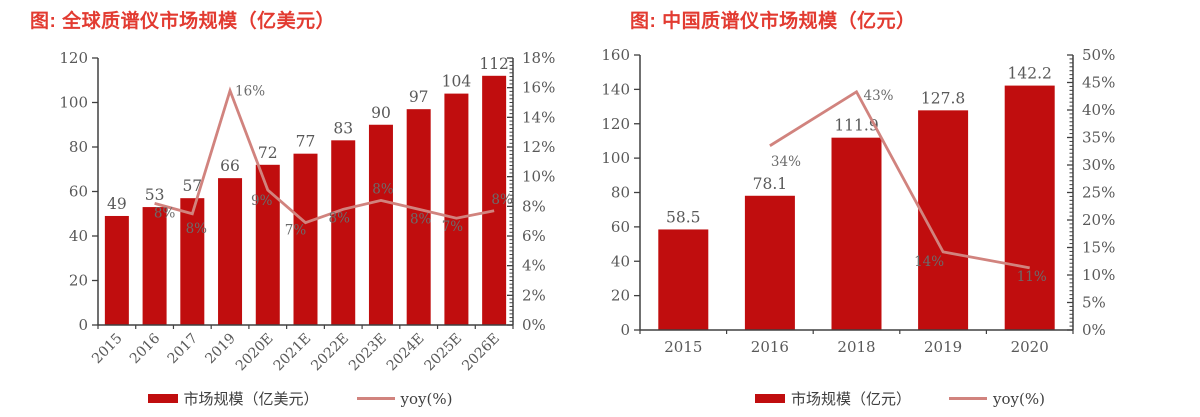 The width and height of the screenshot is (1200, 417). Describe the element at coordinates (538, 117) in the screenshot. I see `y-right-tick-label: 14%` at that location.